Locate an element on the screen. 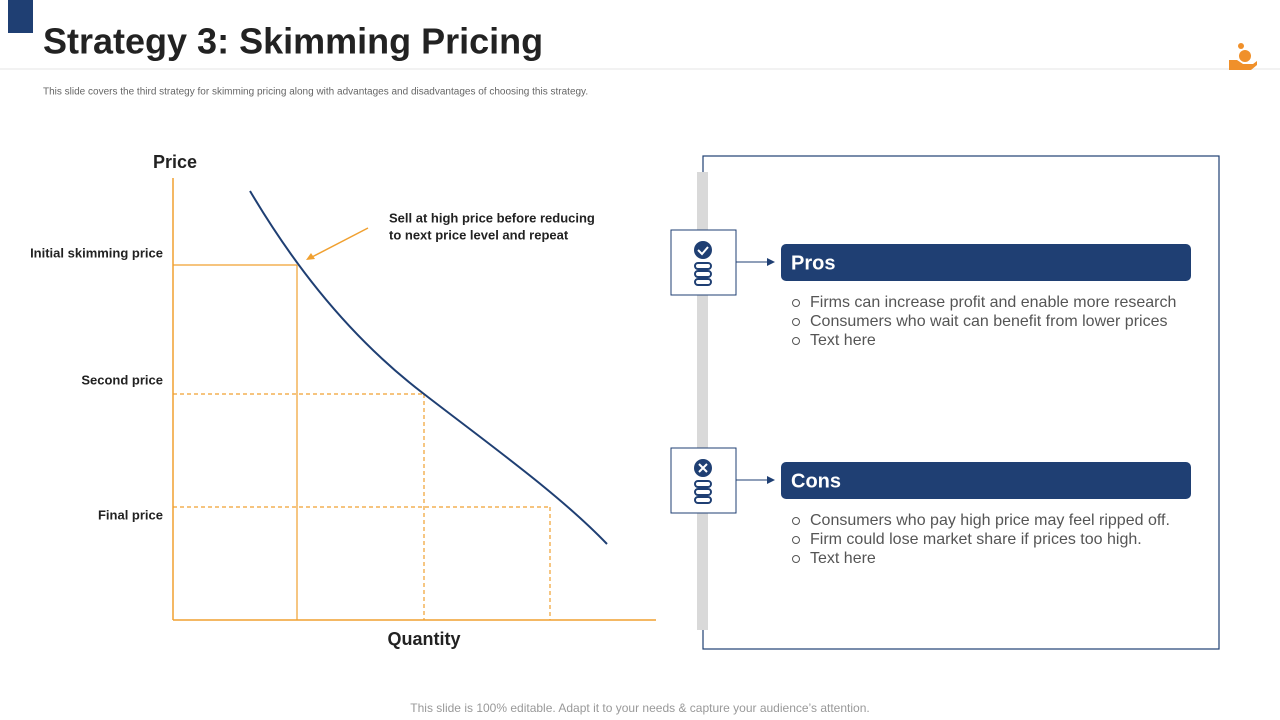 The image size is (1280, 720). demand-curve is located at coordinates (428, 367).